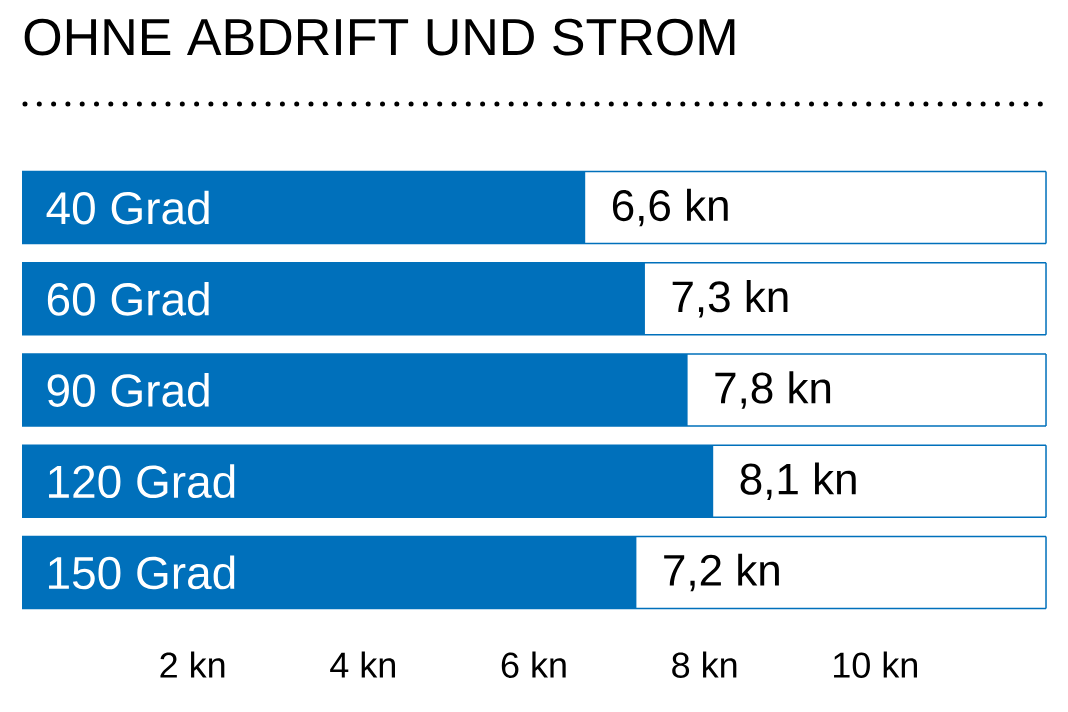 The height and width of the screenshot is (712, 1068). Describe the element at coordinates (379, 37) in the screenshot. I see `chart-title: OHNE ABDRIFT UND STROM` at that location.